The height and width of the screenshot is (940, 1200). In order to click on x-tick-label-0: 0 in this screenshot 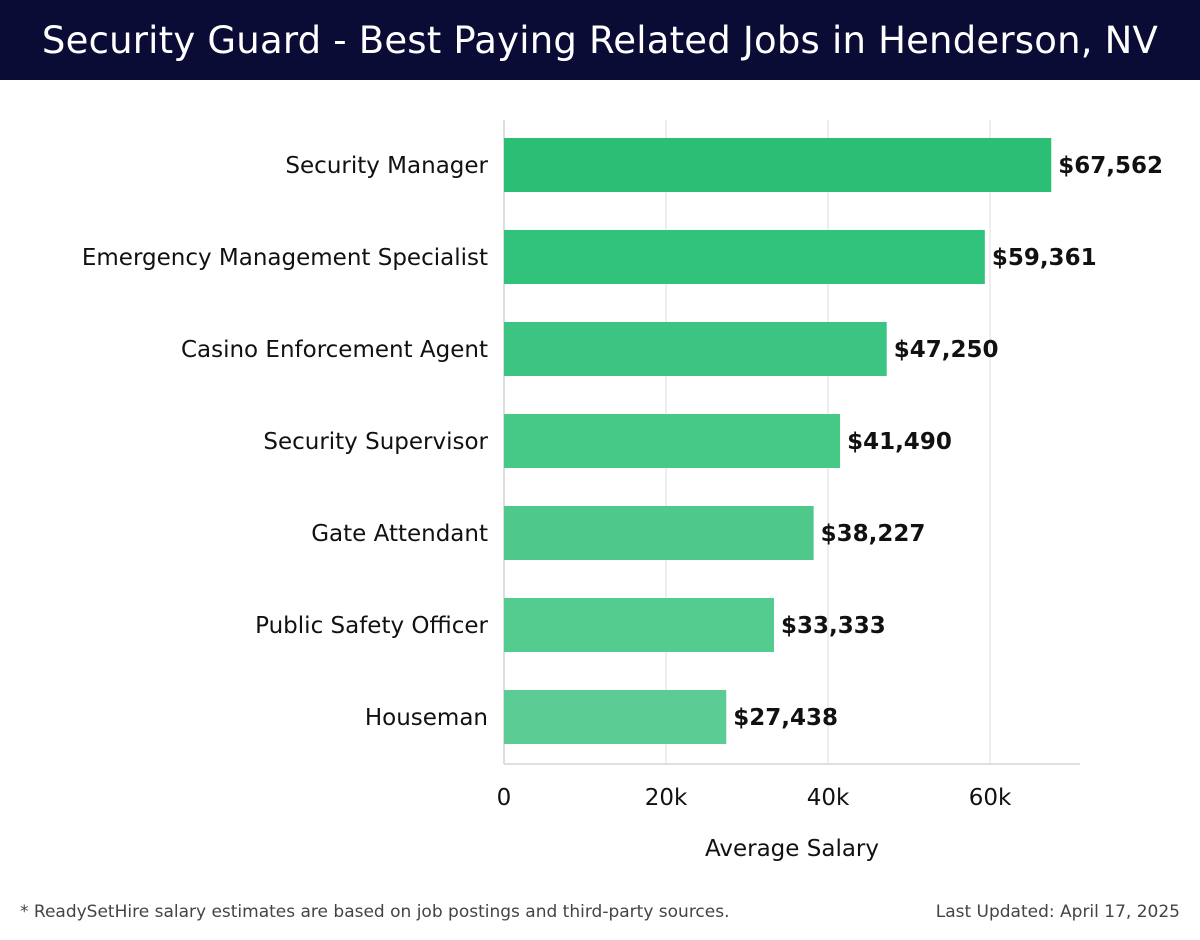, I will do `click(504, 798)`.